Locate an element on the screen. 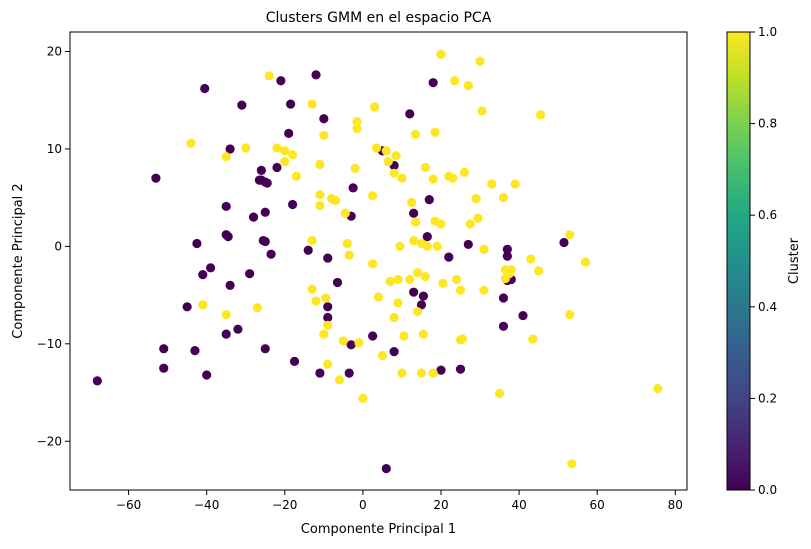 The image size is (811, 549). x-tick-label: −20 is located at coordinates (284, 505).